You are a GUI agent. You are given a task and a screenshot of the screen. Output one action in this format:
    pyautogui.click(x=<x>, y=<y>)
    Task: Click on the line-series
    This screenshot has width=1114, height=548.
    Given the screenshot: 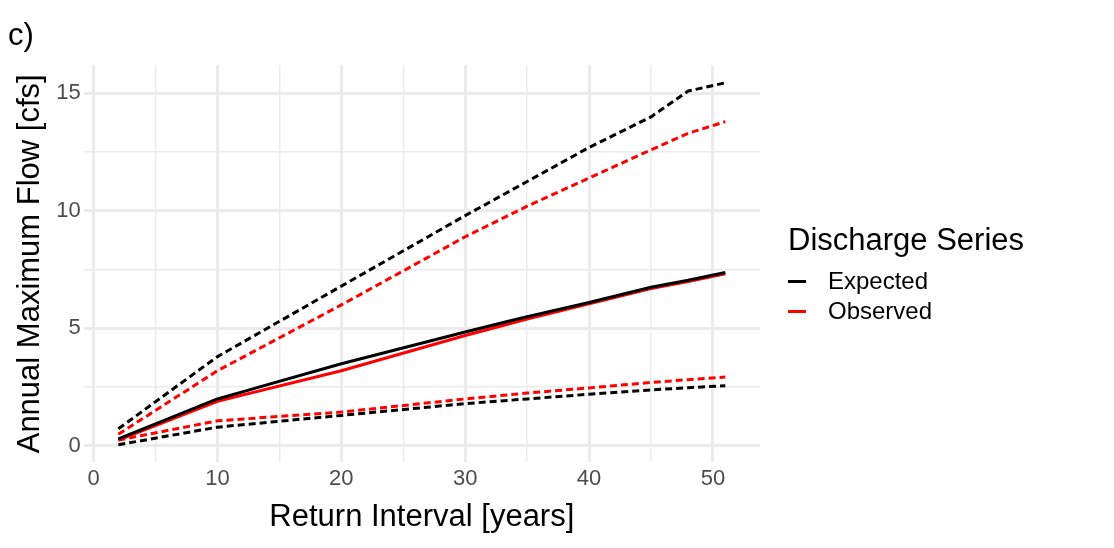 What is the action you would take?
    pyautogui.click(x=421, y=415)
    